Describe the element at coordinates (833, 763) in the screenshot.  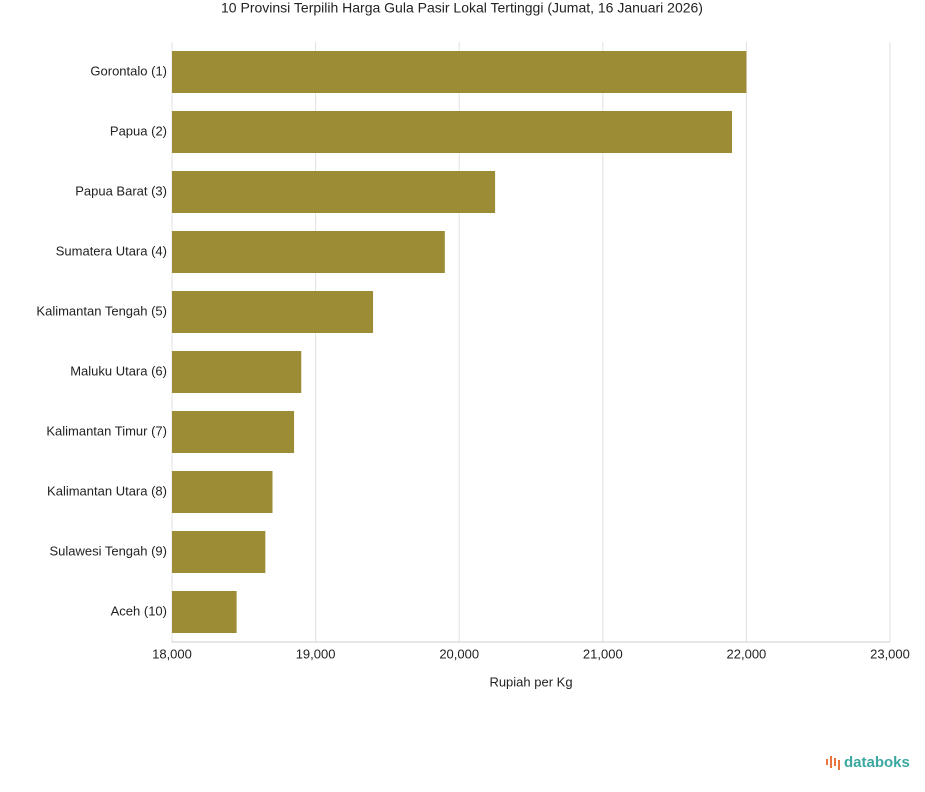
I see `logo-icon` at that location.